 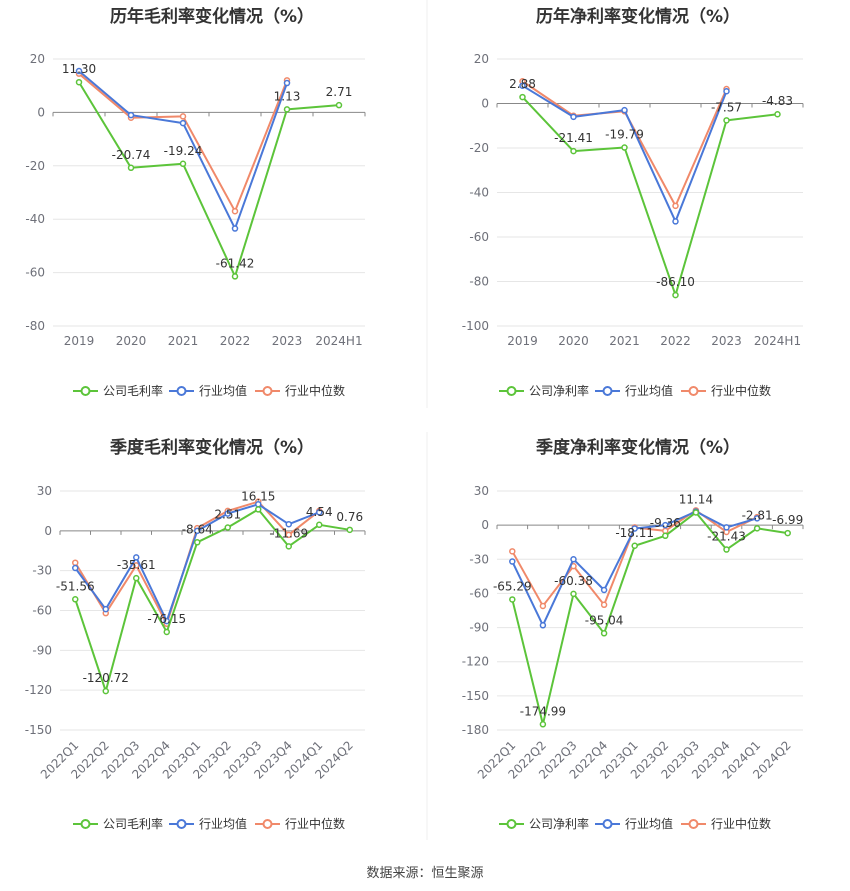 What do you see at coordinates (696, 499) in the screenshot?
I see `data-label: 11.14` at bounding box center [696, 499].